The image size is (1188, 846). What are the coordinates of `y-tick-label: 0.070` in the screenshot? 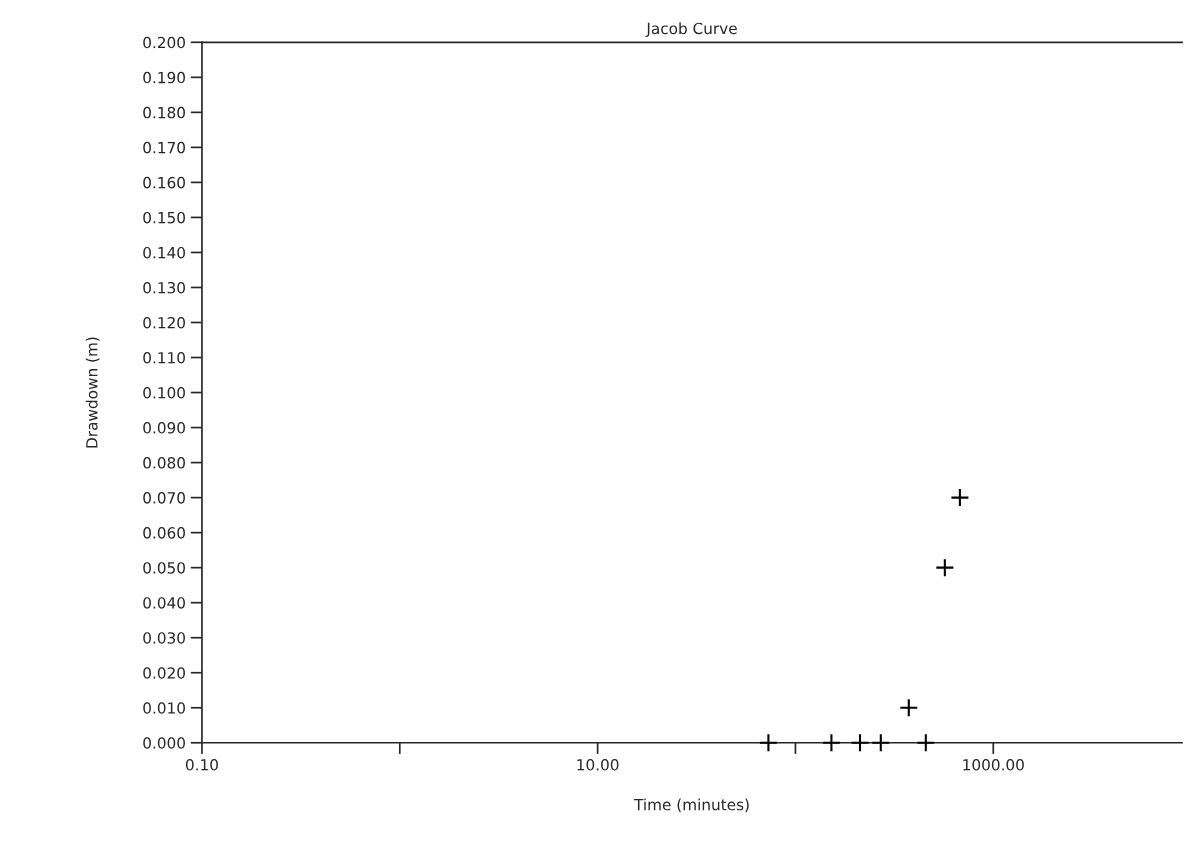 It's located at (164, 498).